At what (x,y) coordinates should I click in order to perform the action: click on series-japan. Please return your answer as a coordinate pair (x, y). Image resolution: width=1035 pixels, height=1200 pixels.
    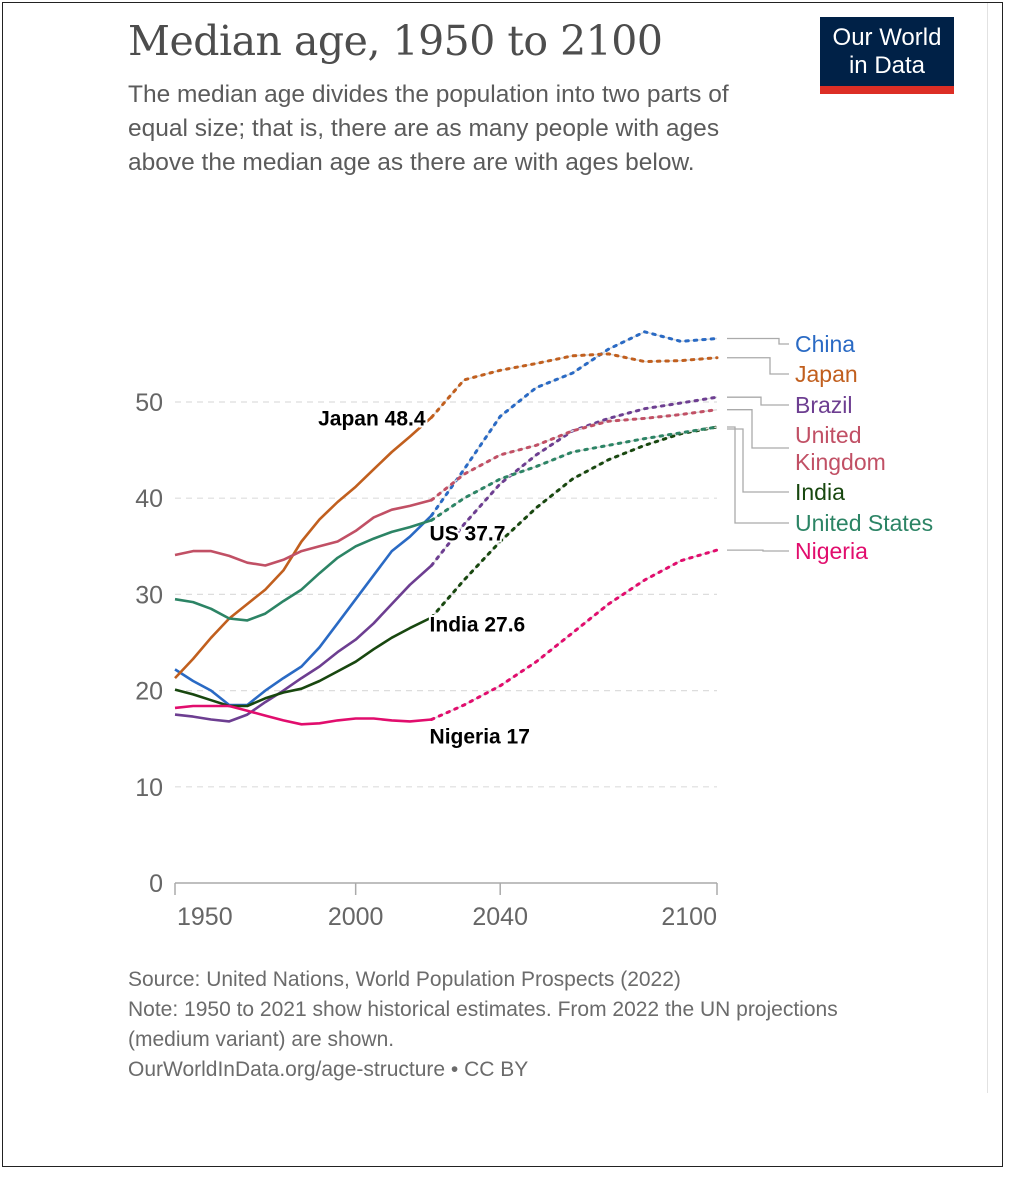
    Looking at the image, I should click on (446, 515).